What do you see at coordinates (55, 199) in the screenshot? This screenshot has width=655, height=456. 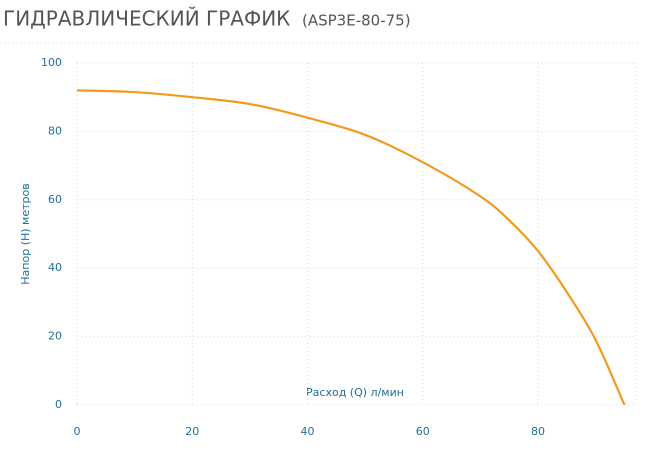 I see `y-tick-label: 60` at bounding box center [55, 199].